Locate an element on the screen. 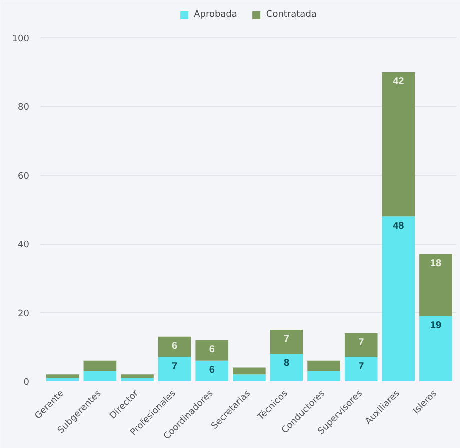 The image size is (460, 448). data-label: 8 is located at coordinates (287, 364).